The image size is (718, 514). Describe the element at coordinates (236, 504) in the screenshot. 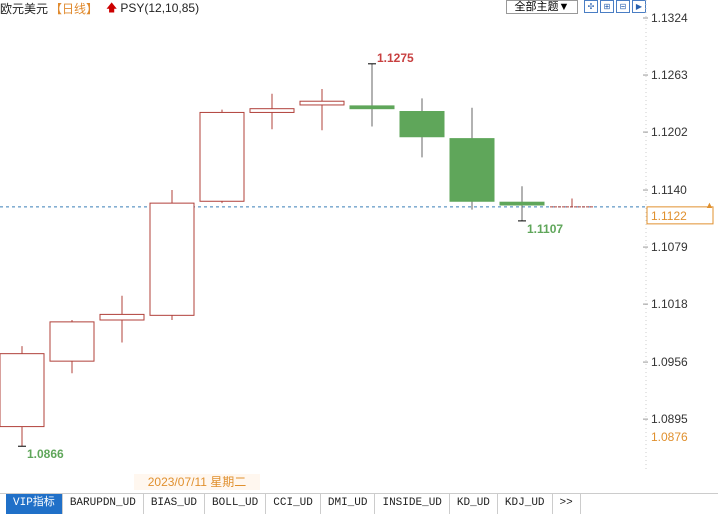

I see `tab-boll-ud: BOLL_UD` at that location.